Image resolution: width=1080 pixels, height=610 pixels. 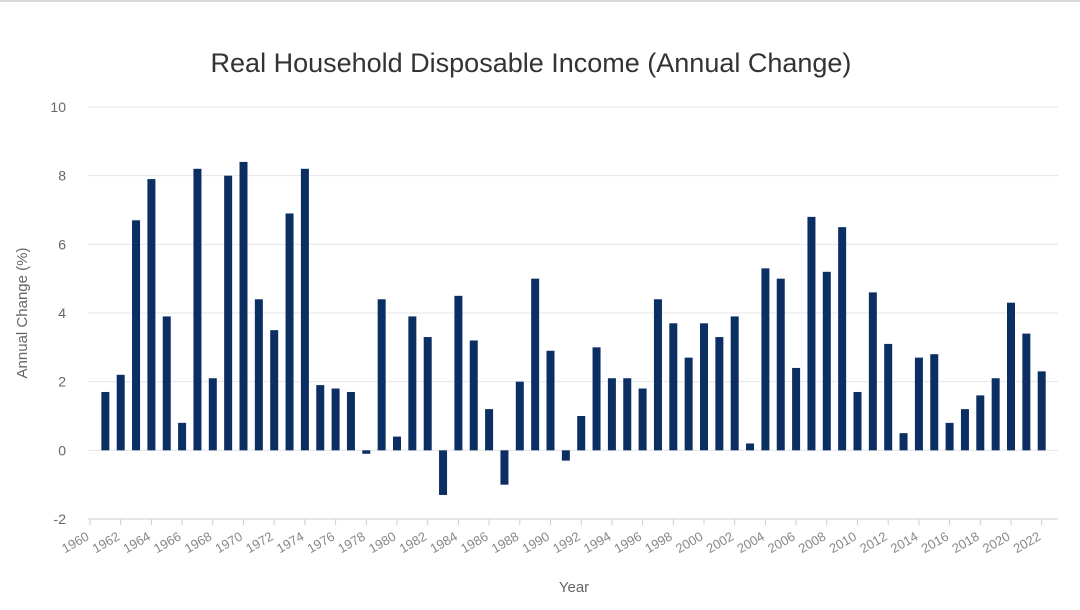 What do you see at coordinates (489, 430) in the screenshot?
I see `bar-1986` at bounding box center [489, 430].